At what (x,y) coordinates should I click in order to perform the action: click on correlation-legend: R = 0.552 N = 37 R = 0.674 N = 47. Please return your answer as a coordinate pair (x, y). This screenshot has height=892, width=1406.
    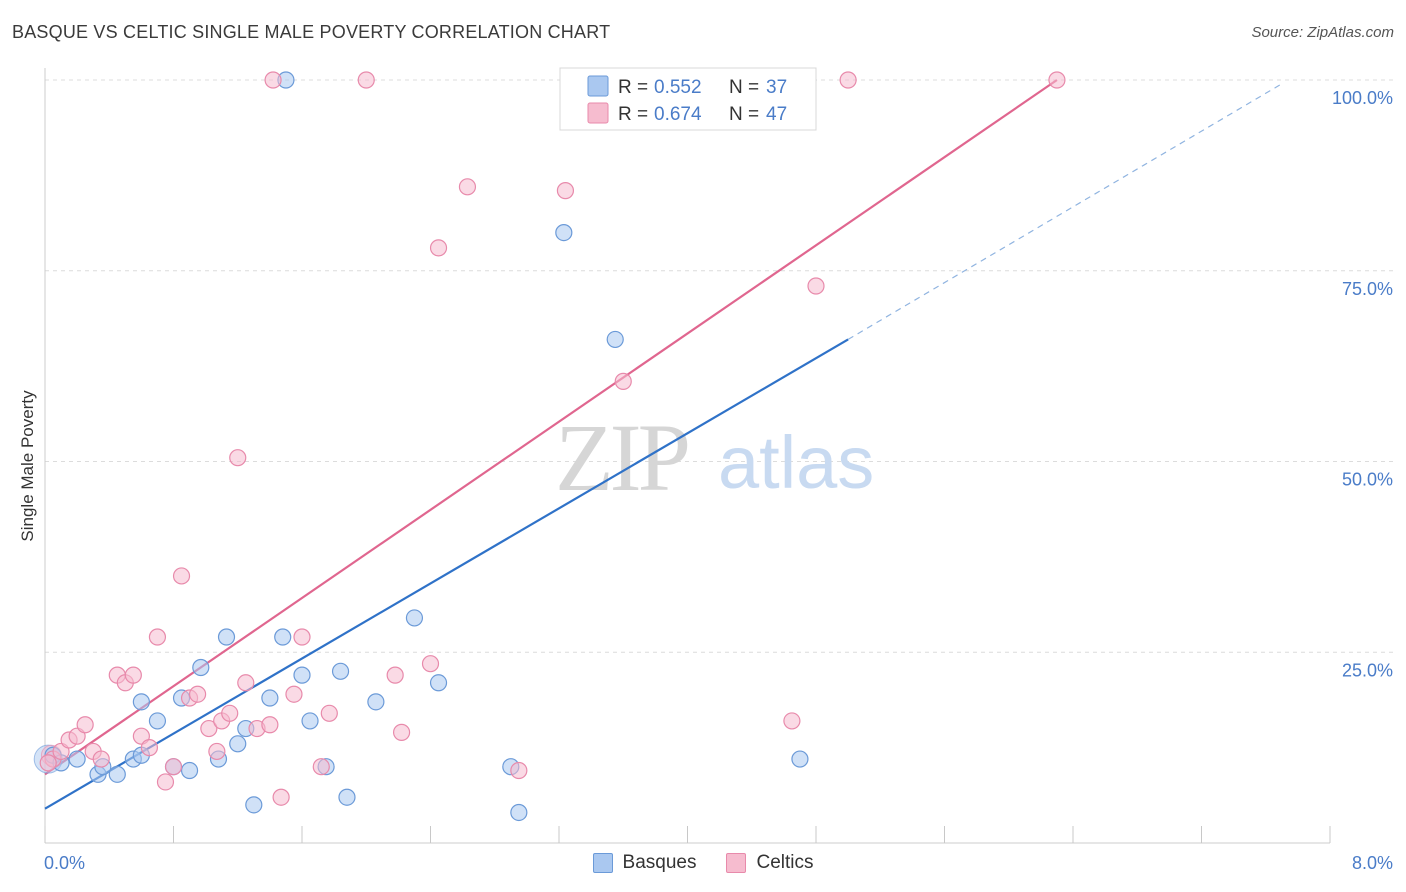
    Looking at the image, I should click on (688, 99).